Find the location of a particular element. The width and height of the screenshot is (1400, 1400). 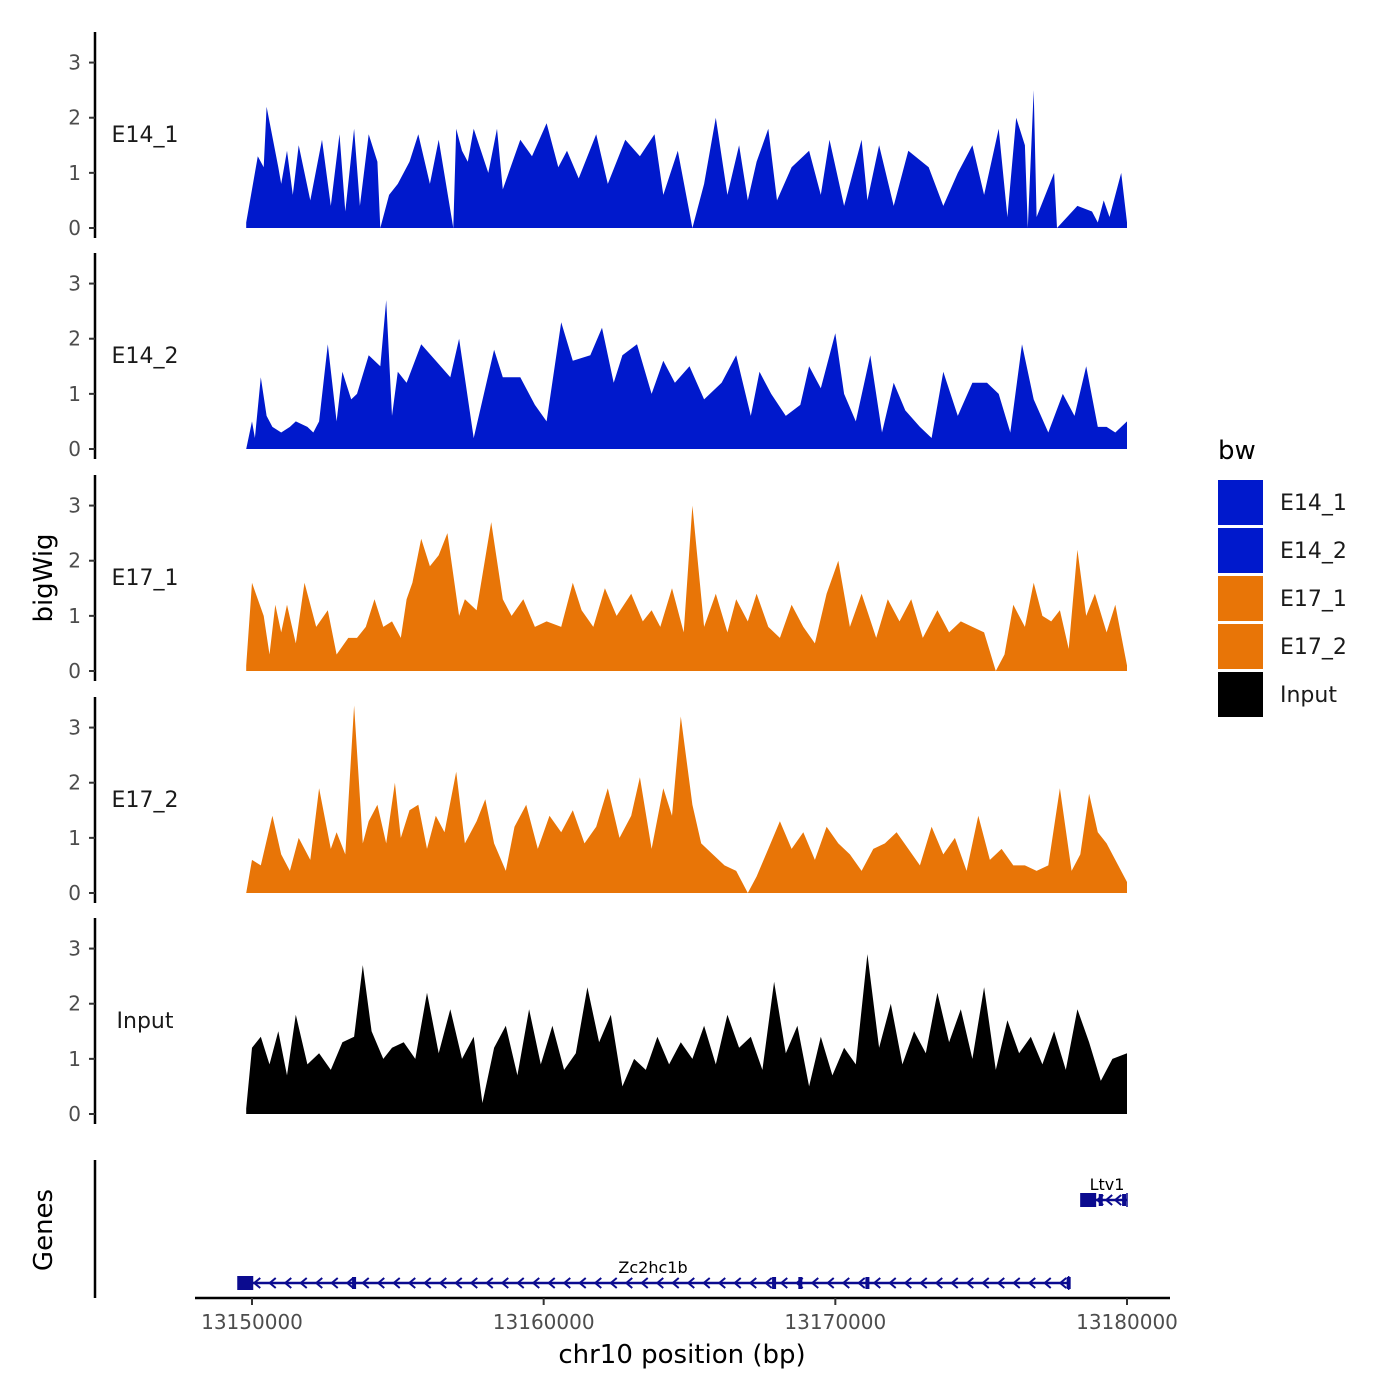

gene-zc2hc1b: Zc2hc1b is located at coordinates (654, 1274).